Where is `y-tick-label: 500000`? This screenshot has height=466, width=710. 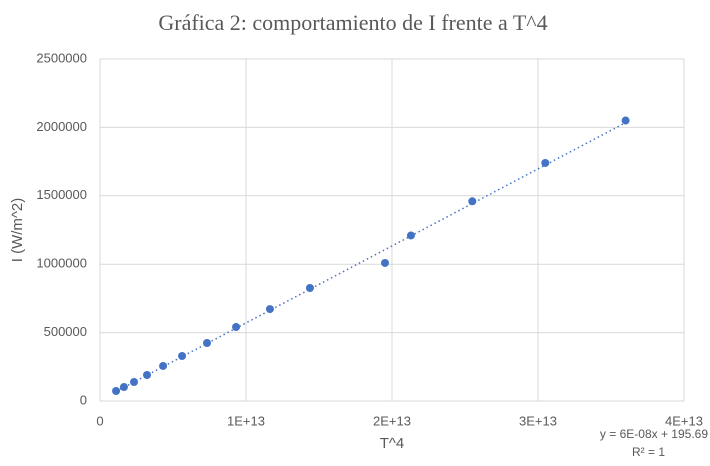 y-tick-label: 500000 is located at coordinates (65, 331).